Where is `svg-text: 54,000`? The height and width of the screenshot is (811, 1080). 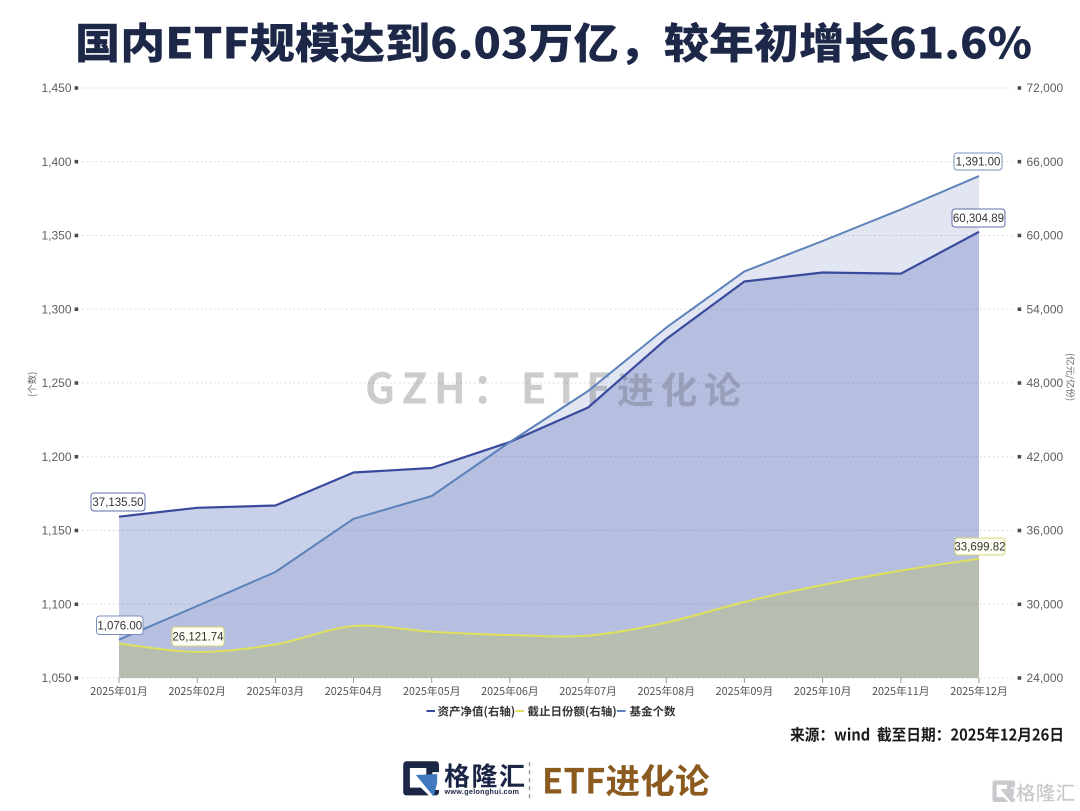 svg-text: 54,000 is located at coordinates (1045, 309).